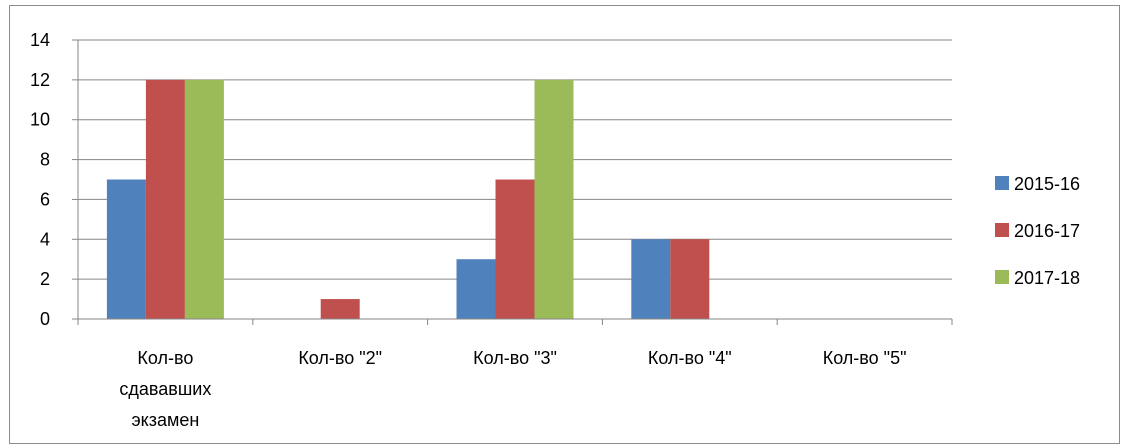 Image resolution: width=1121 pixels, height=445 pixels. What do you see at coordinates (1047, 231) in the screenshot?
I see `legend-label: 2016-17` at bounding box center [1047, 231].